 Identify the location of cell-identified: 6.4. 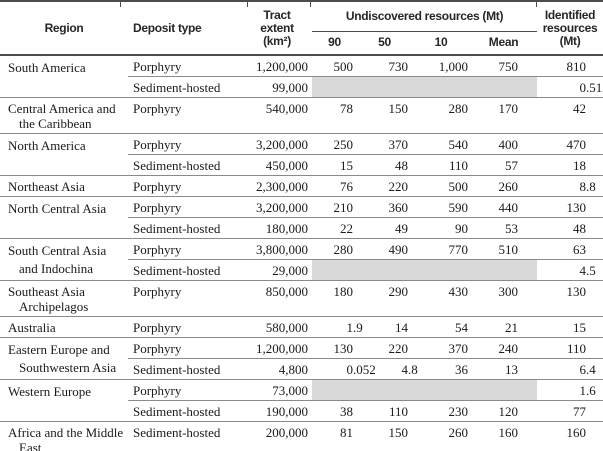
(570, 369).